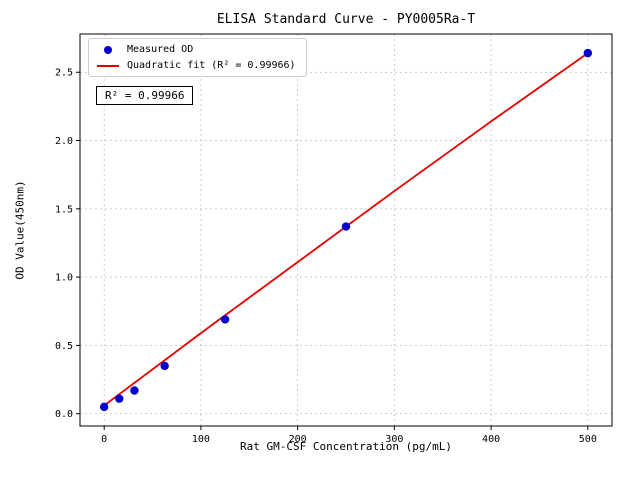  What do you see at coordinates (20, 230) in the screenshot?
I see `y-axis-label: OD Value(450nm)` at bounding box center [20, 230].